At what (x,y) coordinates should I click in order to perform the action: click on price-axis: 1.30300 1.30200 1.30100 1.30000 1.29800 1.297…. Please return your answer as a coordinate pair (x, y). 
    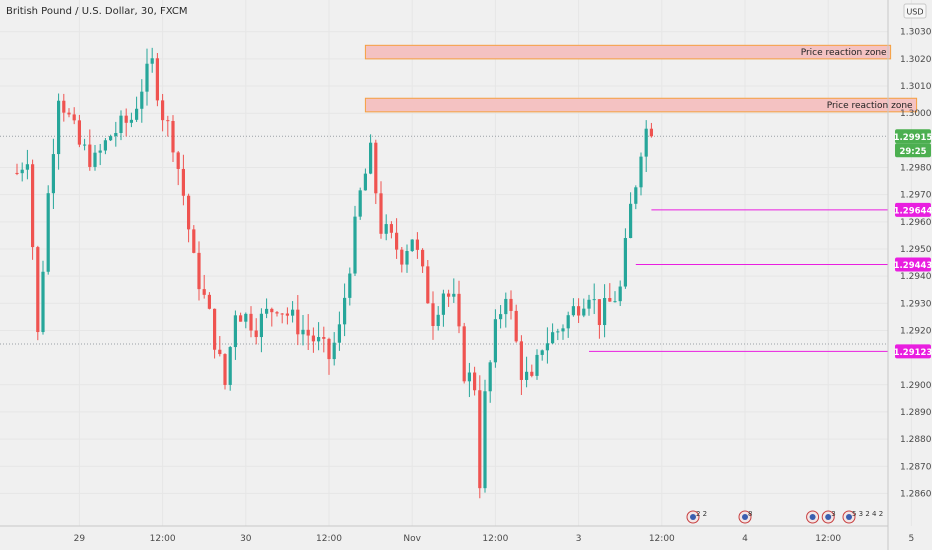
    Looking at the image, I should click on (916, 264).